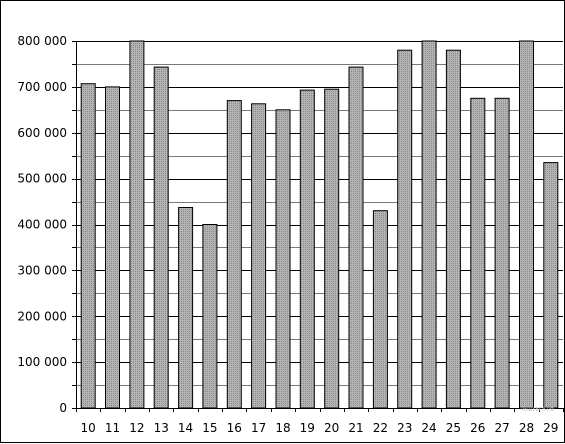  Describe the element at coordinates (234, 428) in the screenshot. I see `x-tick-label: 16` at that location.